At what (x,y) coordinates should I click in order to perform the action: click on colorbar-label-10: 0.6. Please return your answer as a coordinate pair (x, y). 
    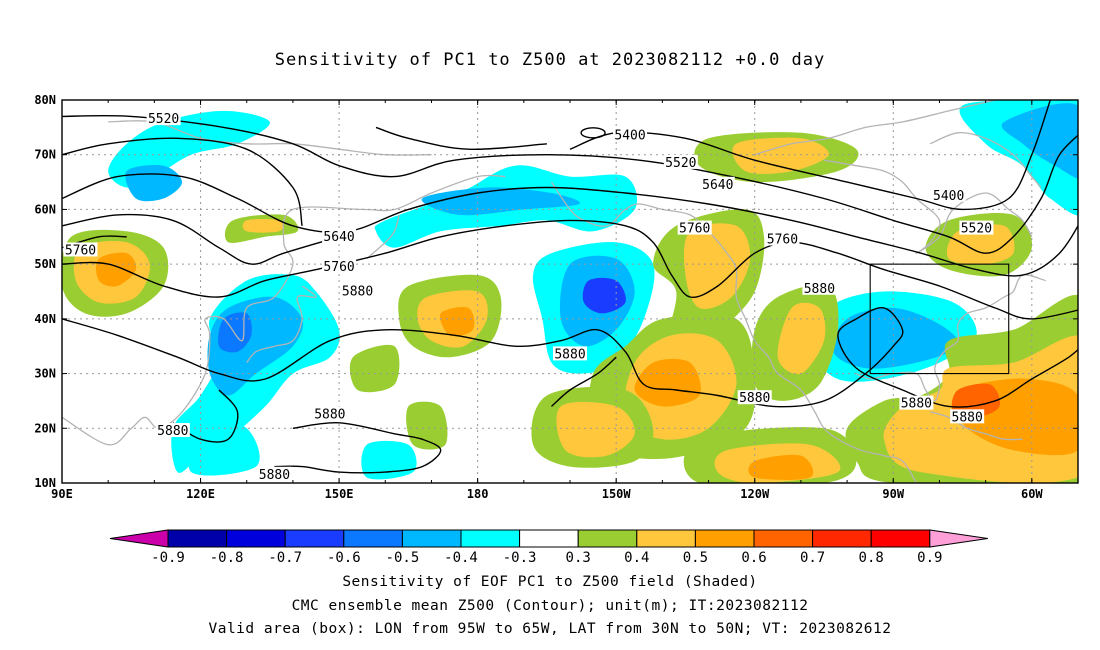
    Looking at the image, I should click on (753, 558).